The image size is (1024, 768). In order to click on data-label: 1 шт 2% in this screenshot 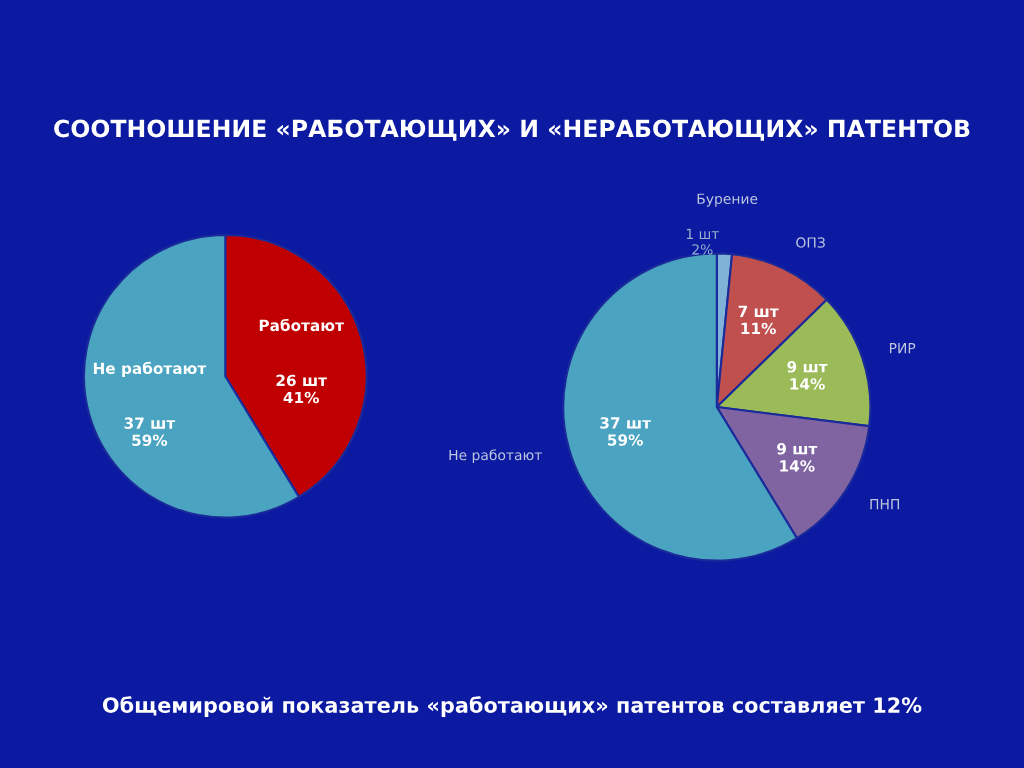, I will do `click(702, 241)`.